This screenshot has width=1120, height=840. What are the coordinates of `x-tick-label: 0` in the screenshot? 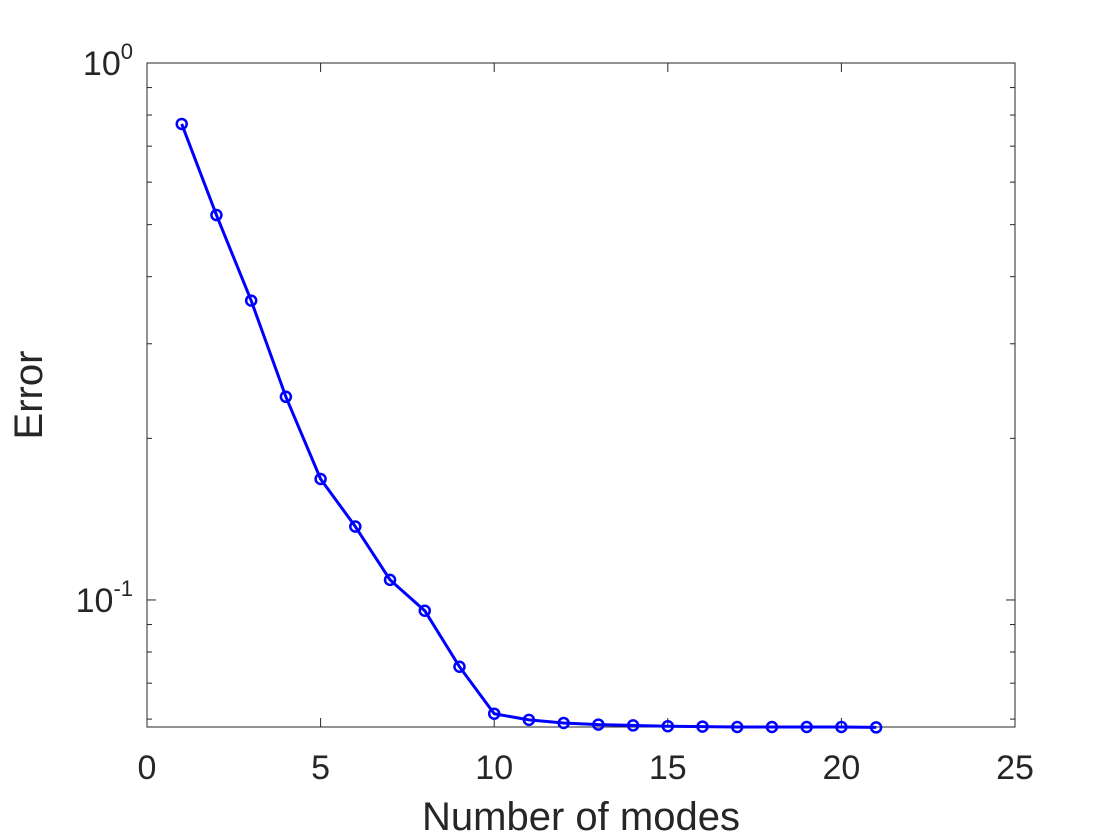 It's located at (147, 768).